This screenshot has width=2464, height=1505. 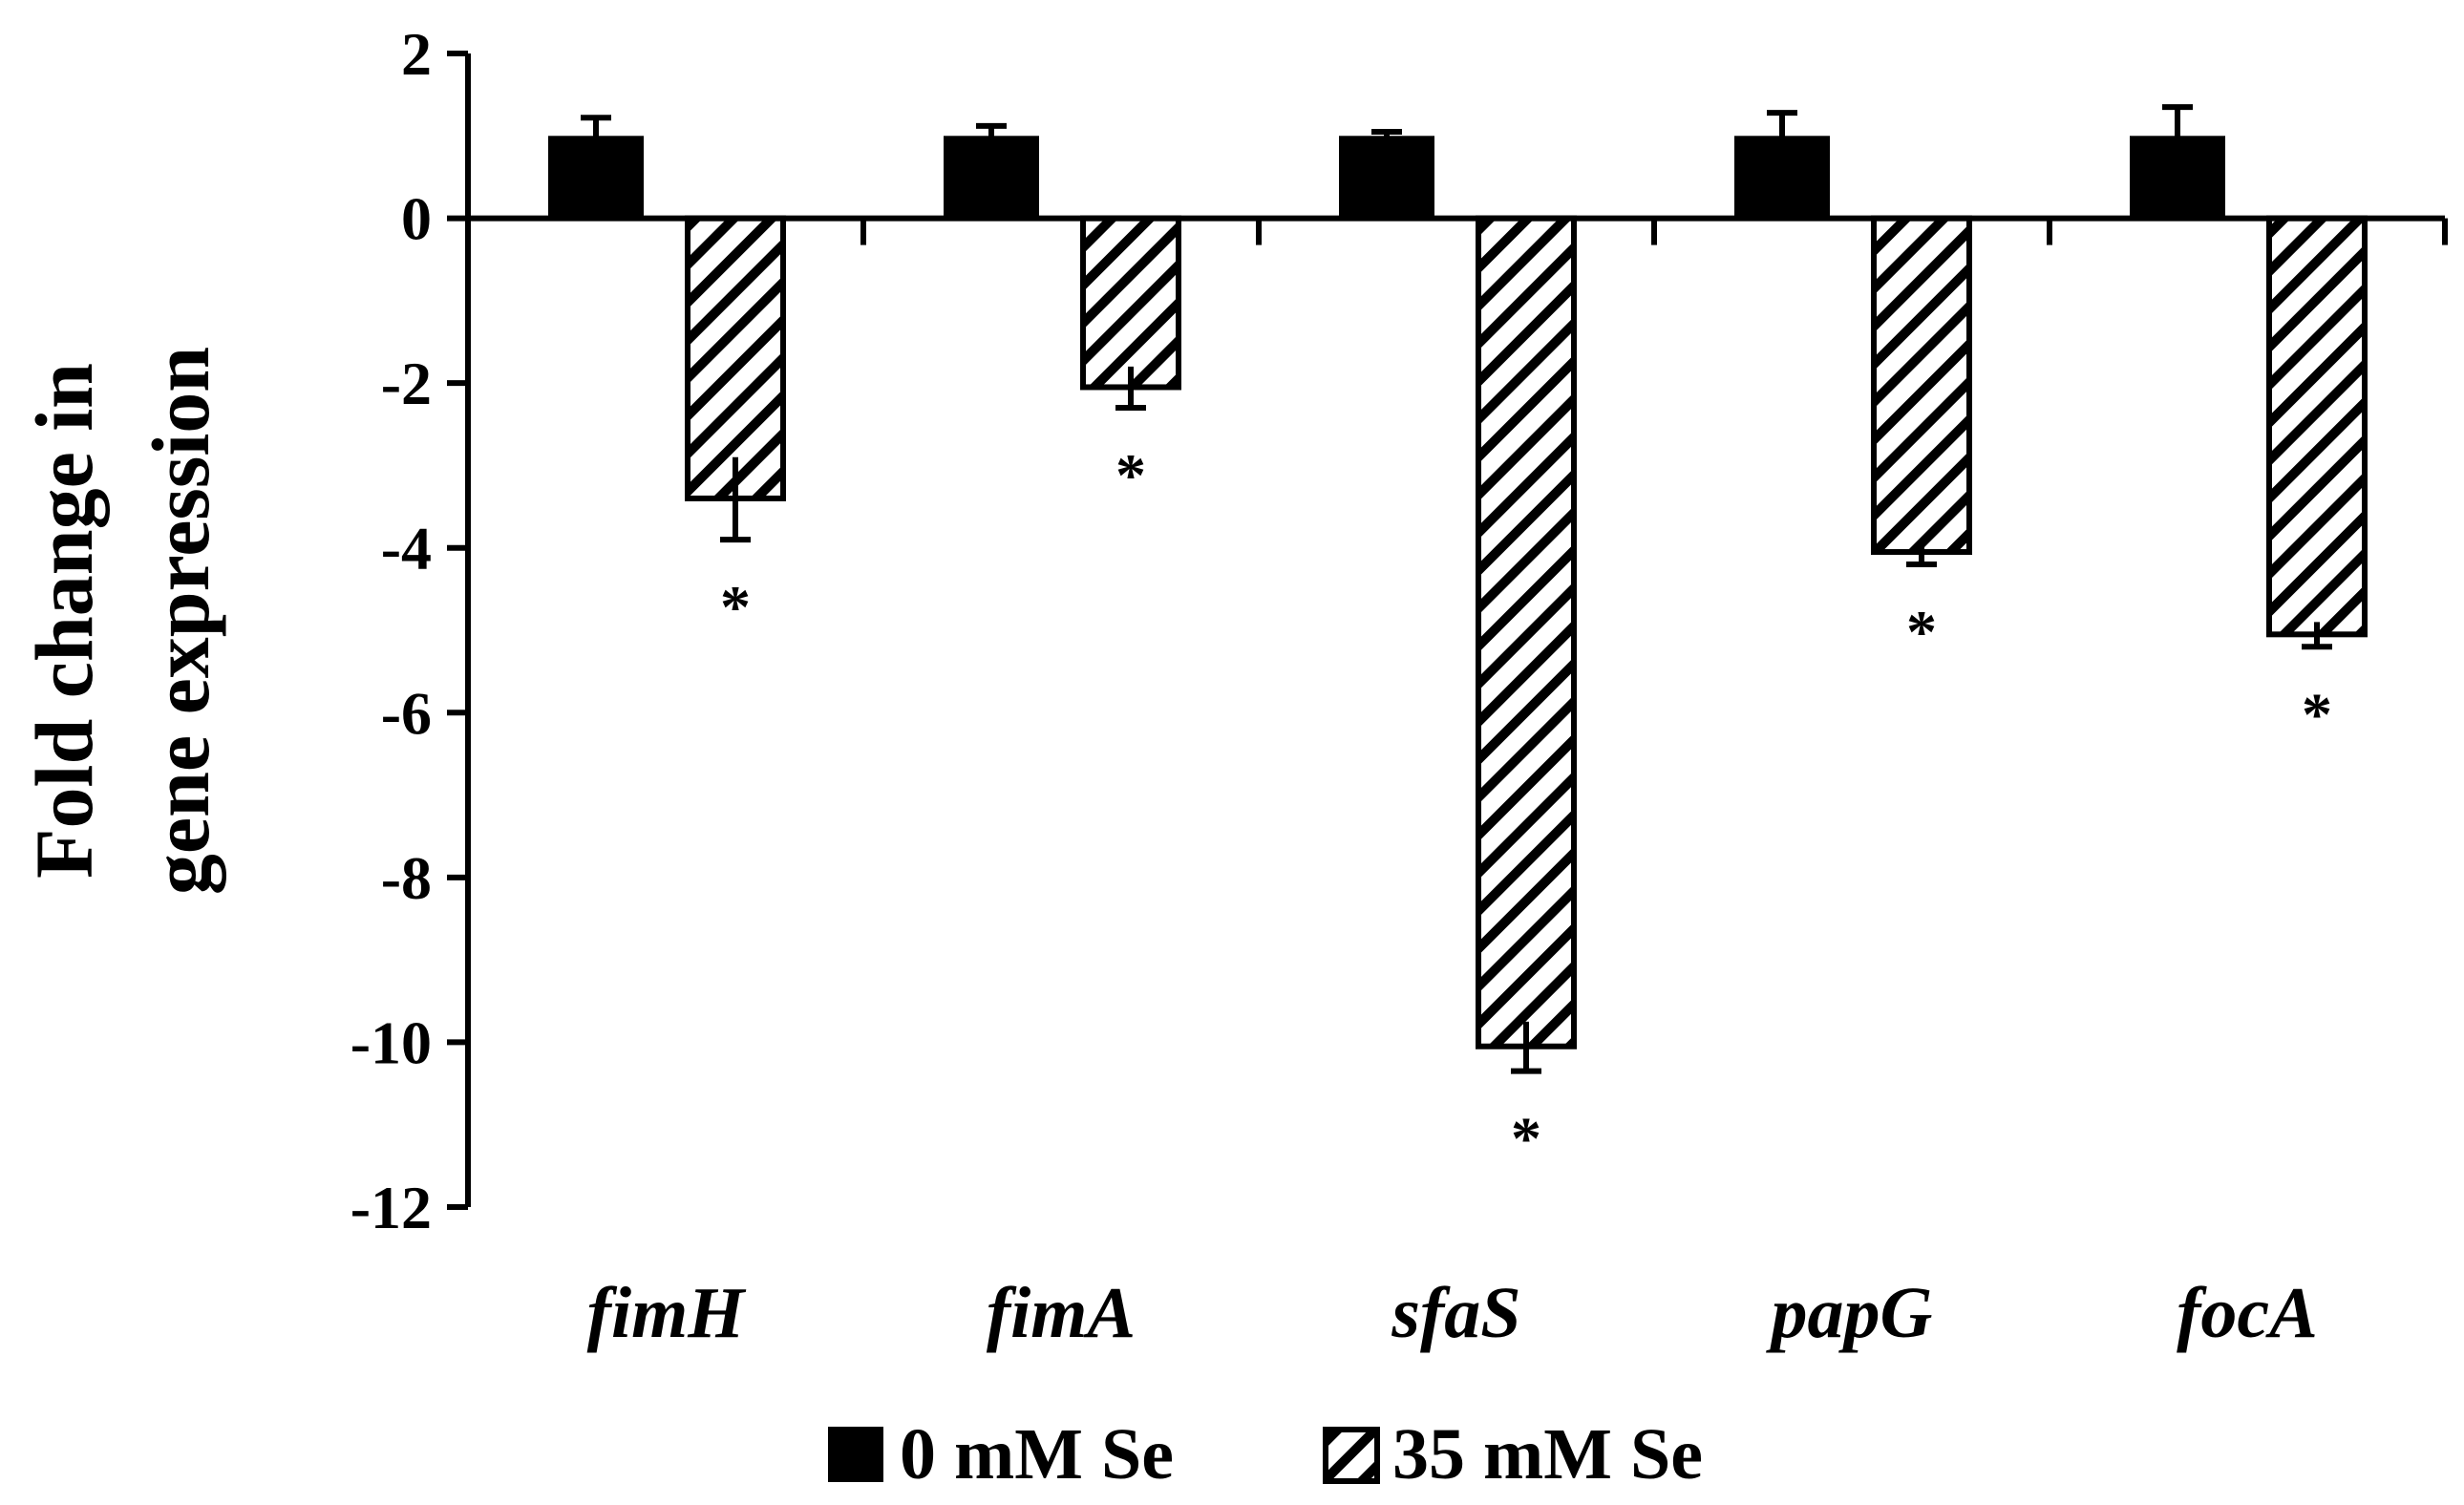 What do you see at coordinates (667, 1313) in the screenshot?
I see `x-tick-label-fimH: fimH` at bounding box center [667, 1313].